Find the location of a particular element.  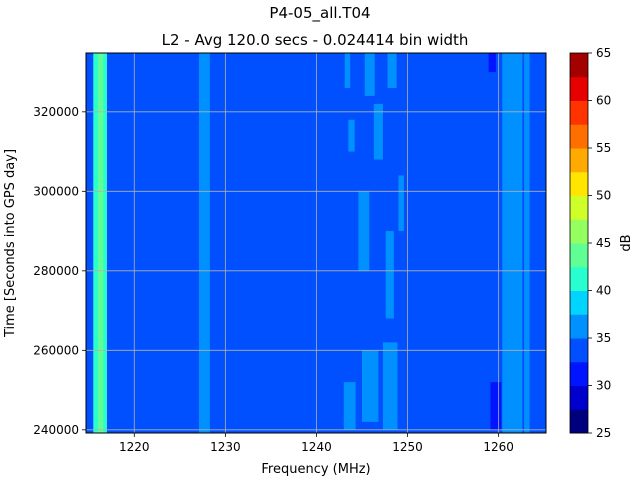

colorbar-tick-label: 50 is located at coordinates (603, 196).